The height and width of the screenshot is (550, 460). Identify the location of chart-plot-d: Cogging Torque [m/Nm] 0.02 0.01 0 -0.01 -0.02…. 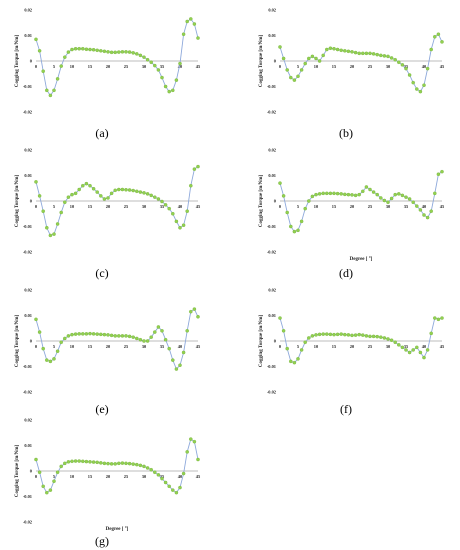
(352, 205).